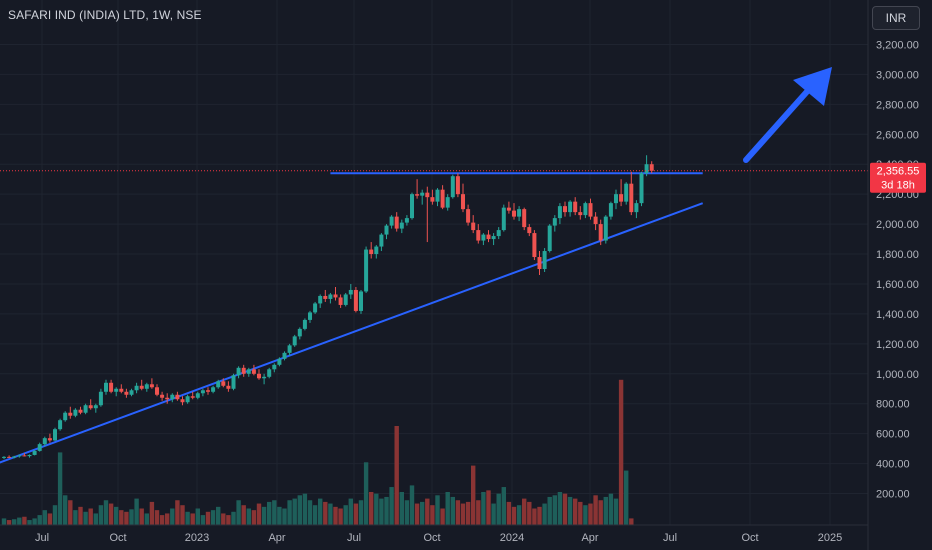  I want to click on y-tick-label: 1,600.00, so click(897, 285).